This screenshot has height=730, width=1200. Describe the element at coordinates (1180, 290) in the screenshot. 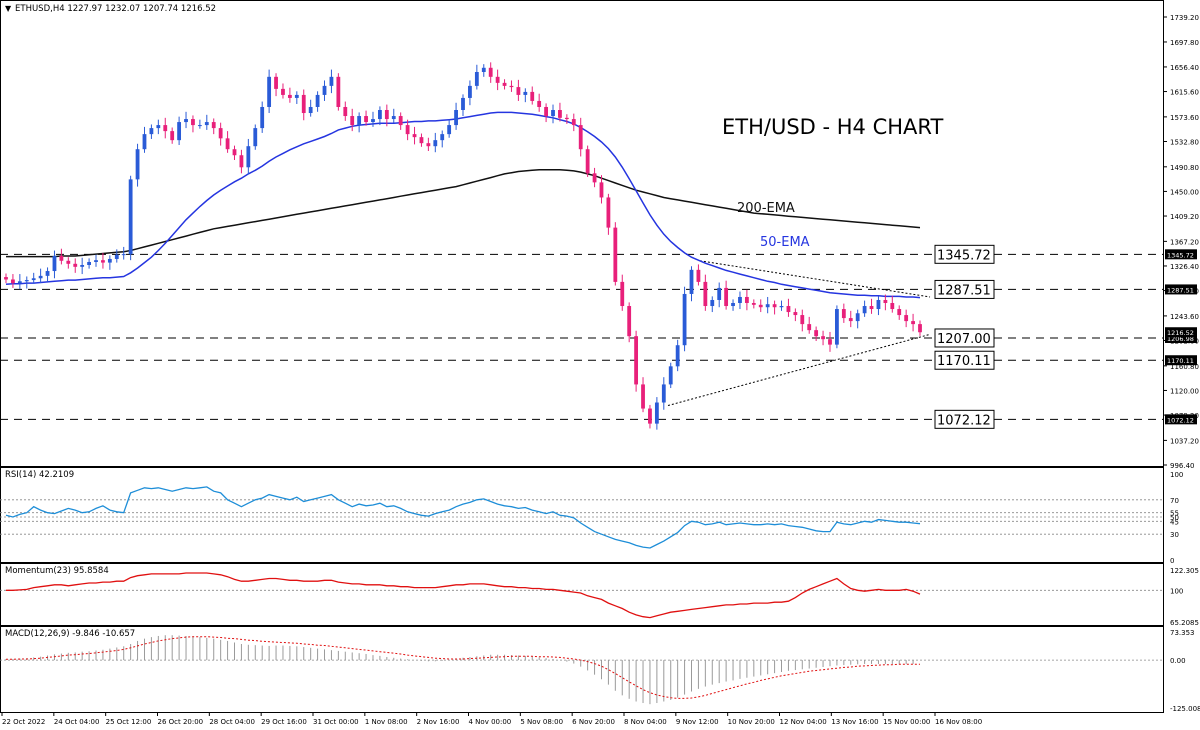

I see `level-price-tag-text: 1287.51` at that location.